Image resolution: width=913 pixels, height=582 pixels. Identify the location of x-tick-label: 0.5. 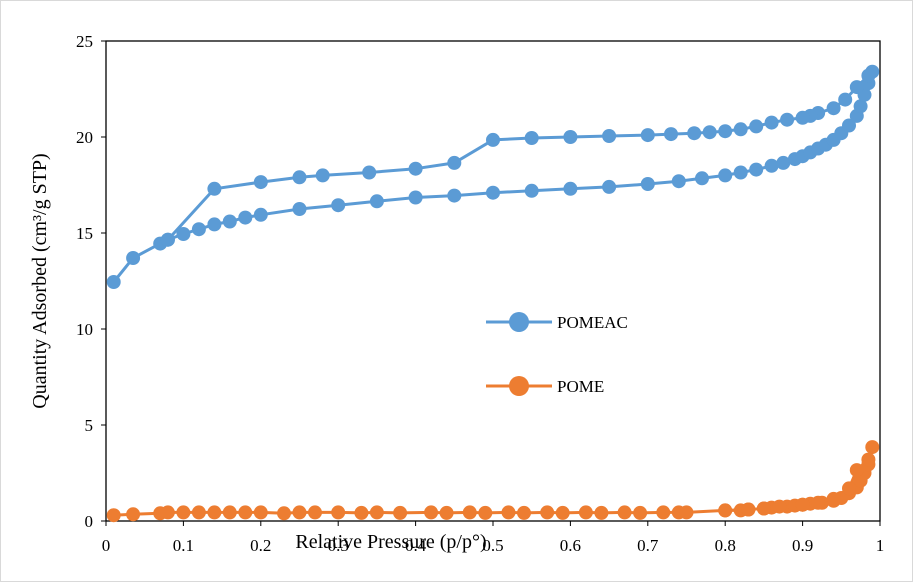
(492, 545).